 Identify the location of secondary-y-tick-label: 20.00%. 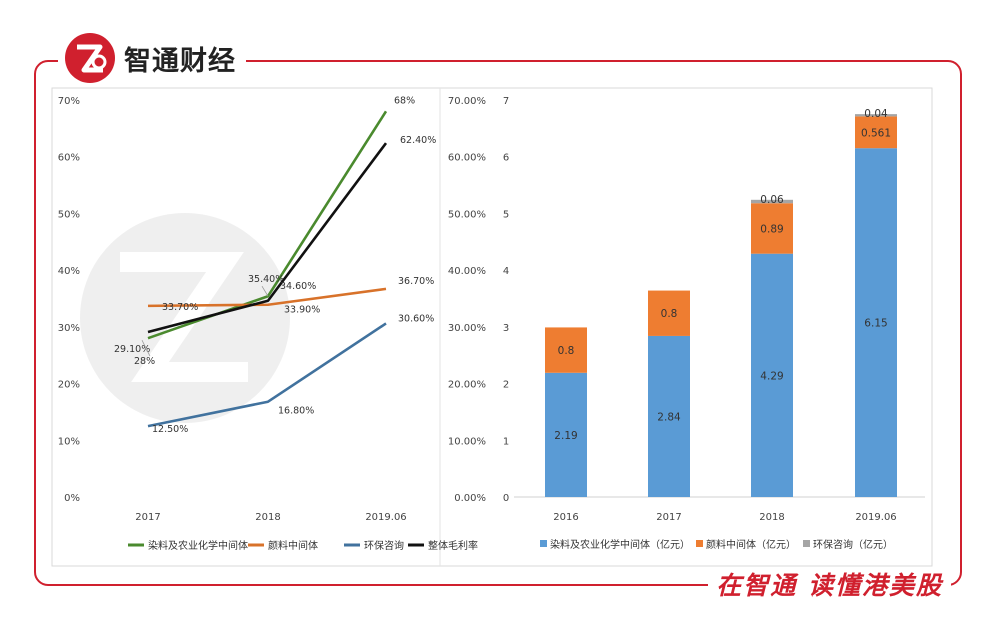
(467, 385).